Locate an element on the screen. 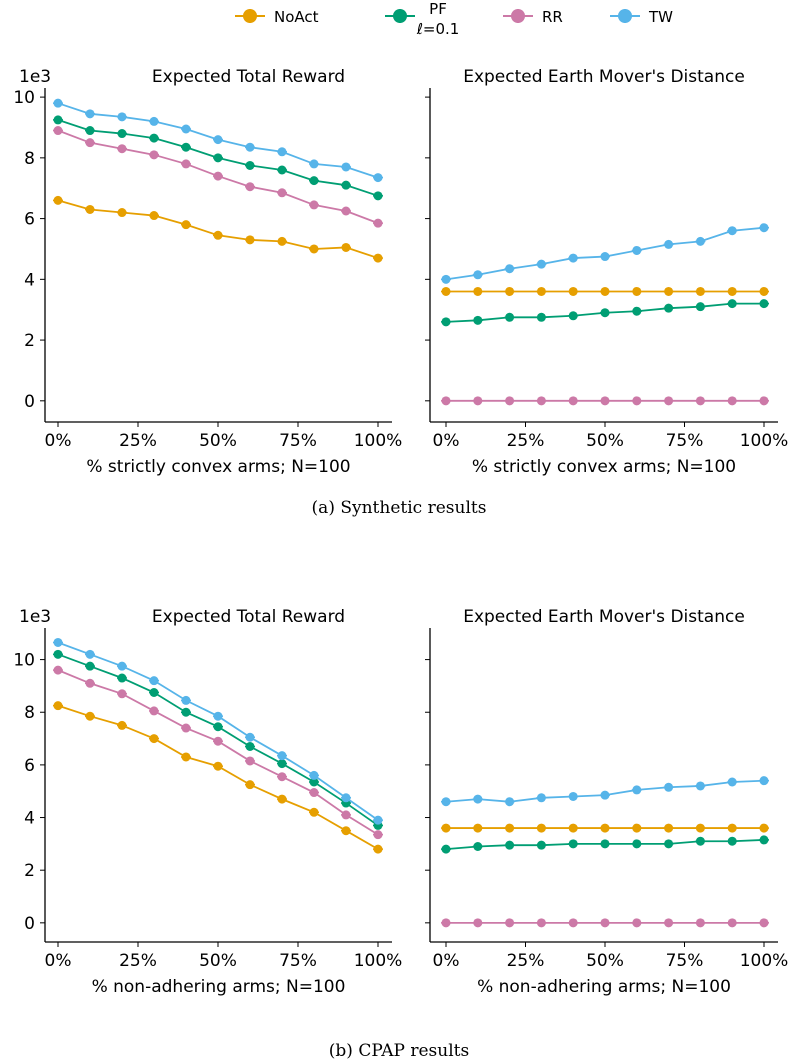  x-tick-label: 25% is located at coordinates (138, 441).